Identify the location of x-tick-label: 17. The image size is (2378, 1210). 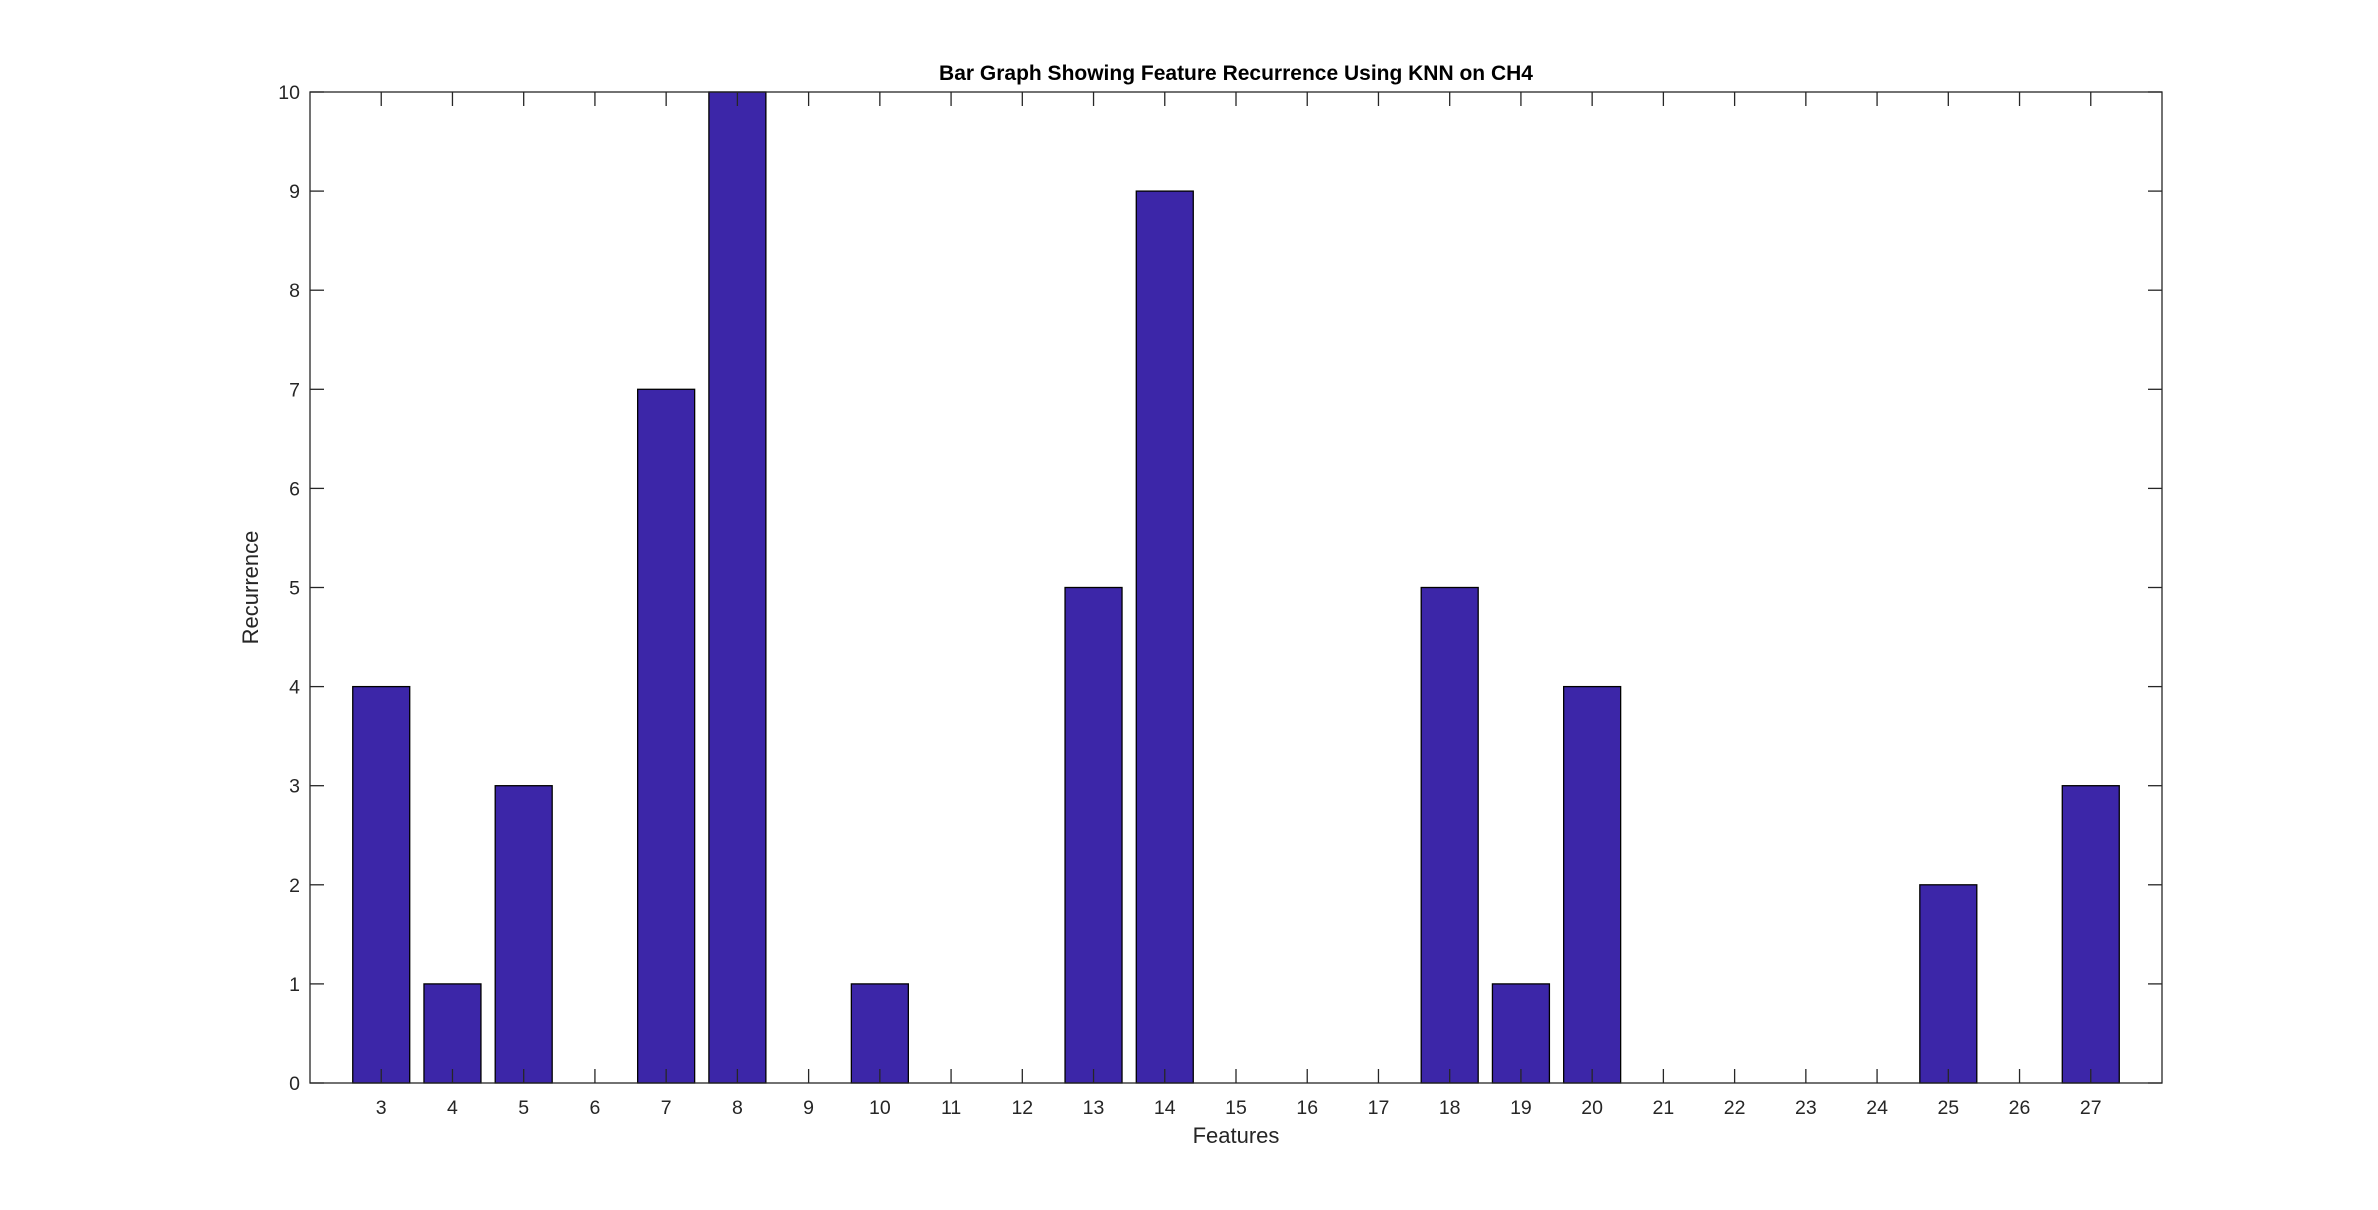
(1379, 1108).